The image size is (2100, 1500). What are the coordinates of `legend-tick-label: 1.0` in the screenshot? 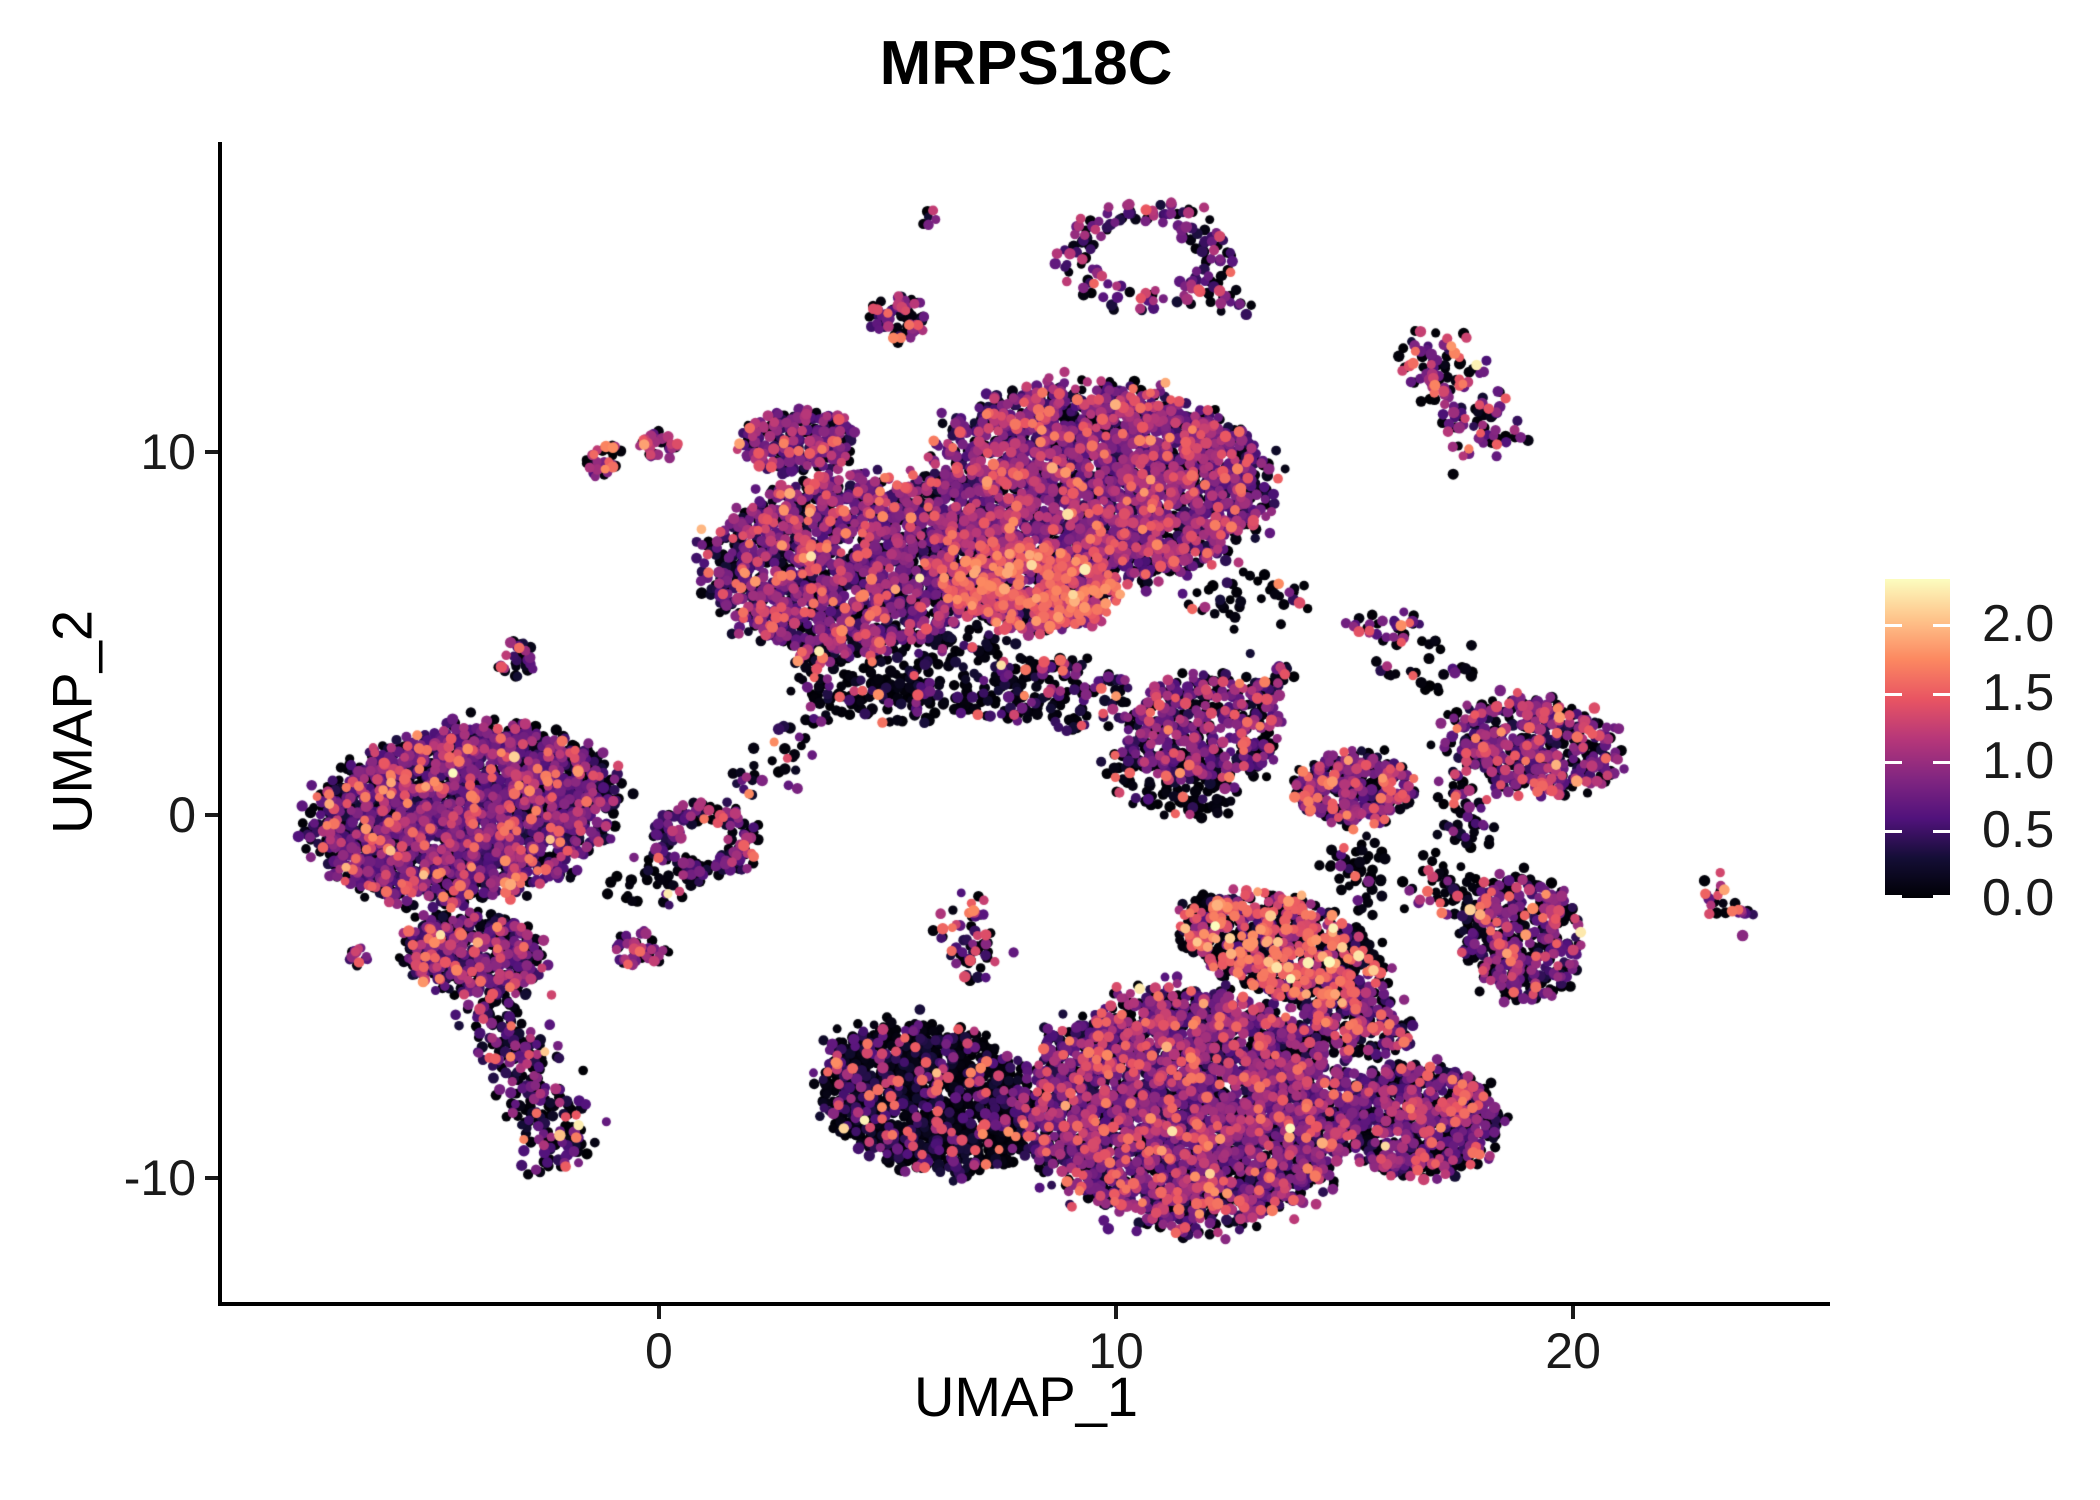 It's located at (2018, 761).